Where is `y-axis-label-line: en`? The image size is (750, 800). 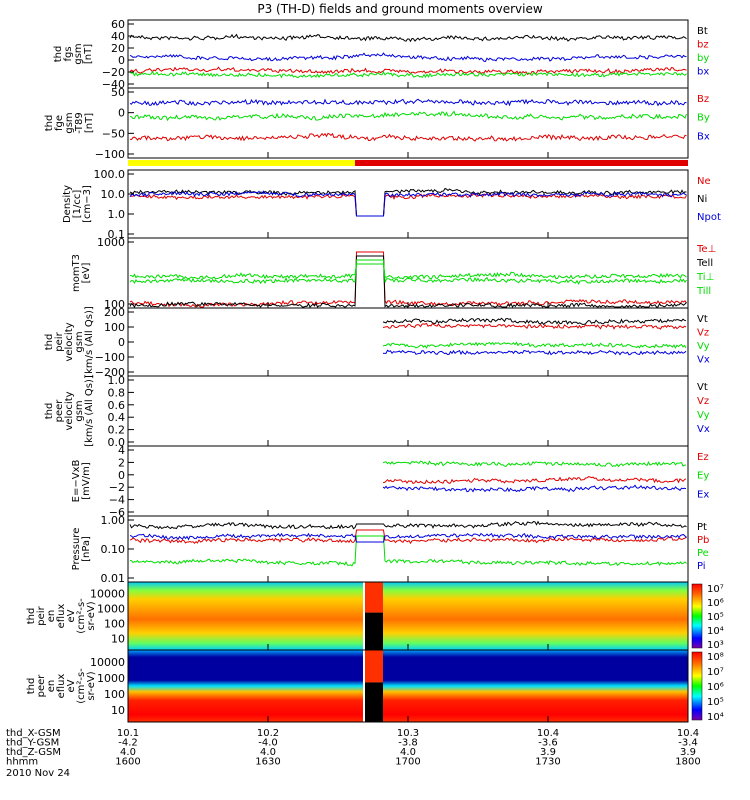 y-axis-label-line: en is located at coordinates (51, 686).